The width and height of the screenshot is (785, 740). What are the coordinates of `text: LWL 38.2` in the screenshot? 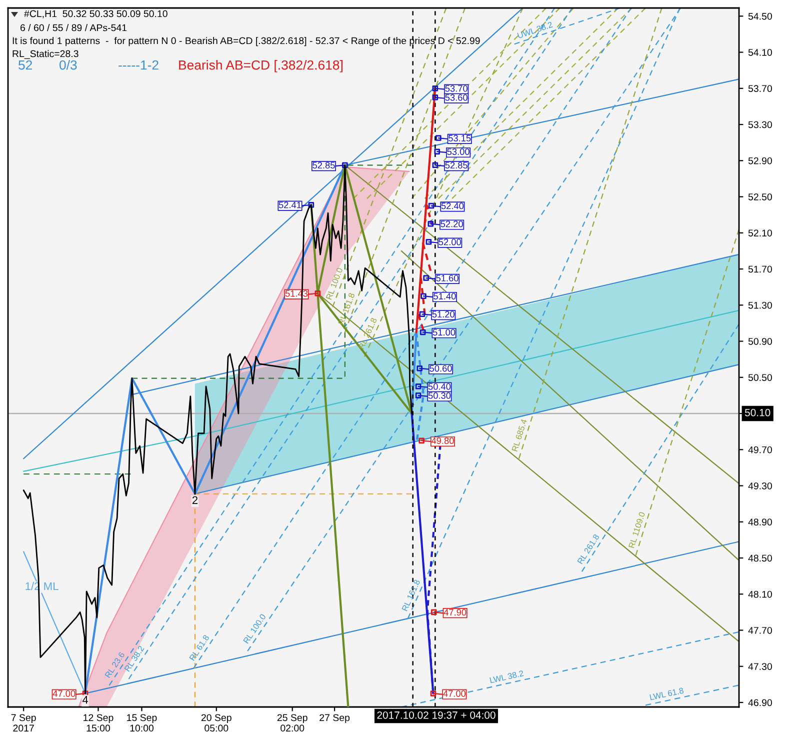 It's located at (507, 677).